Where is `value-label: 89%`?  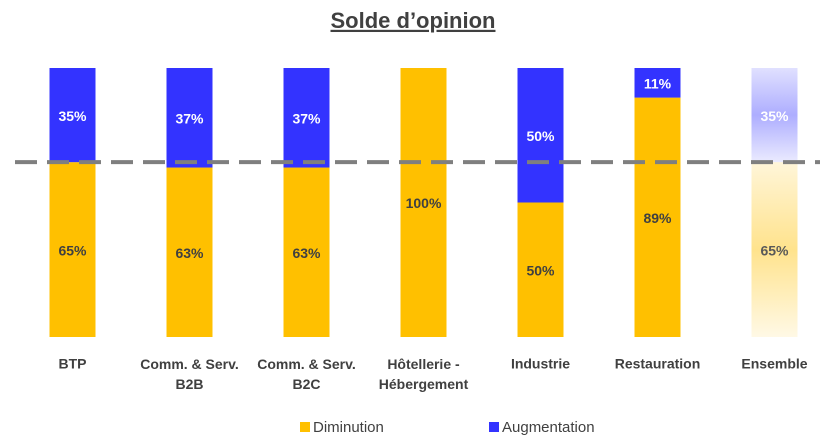 value-label: 89% is located at coordinates (657, 218).